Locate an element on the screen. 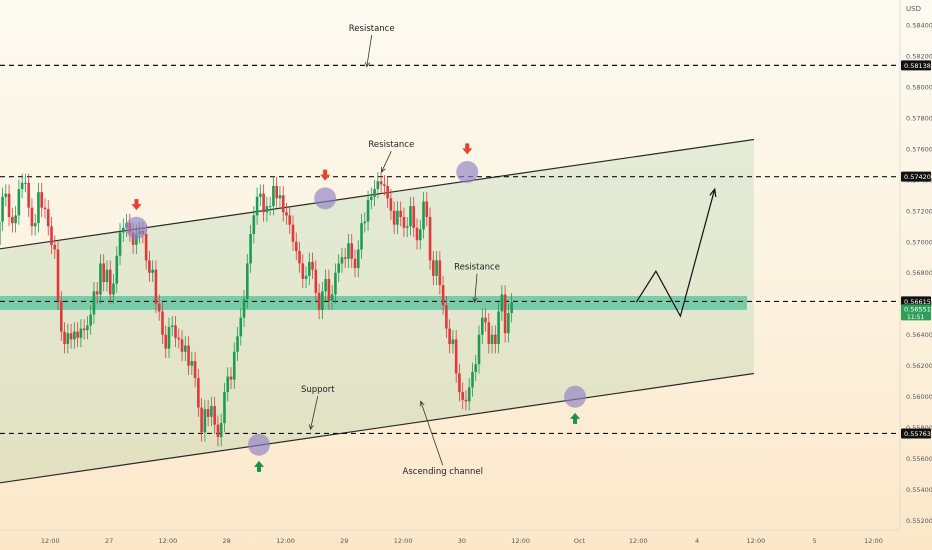 The image size is (932, 550). annotation-label: Ascending channel is located at coordinates (443, 472).